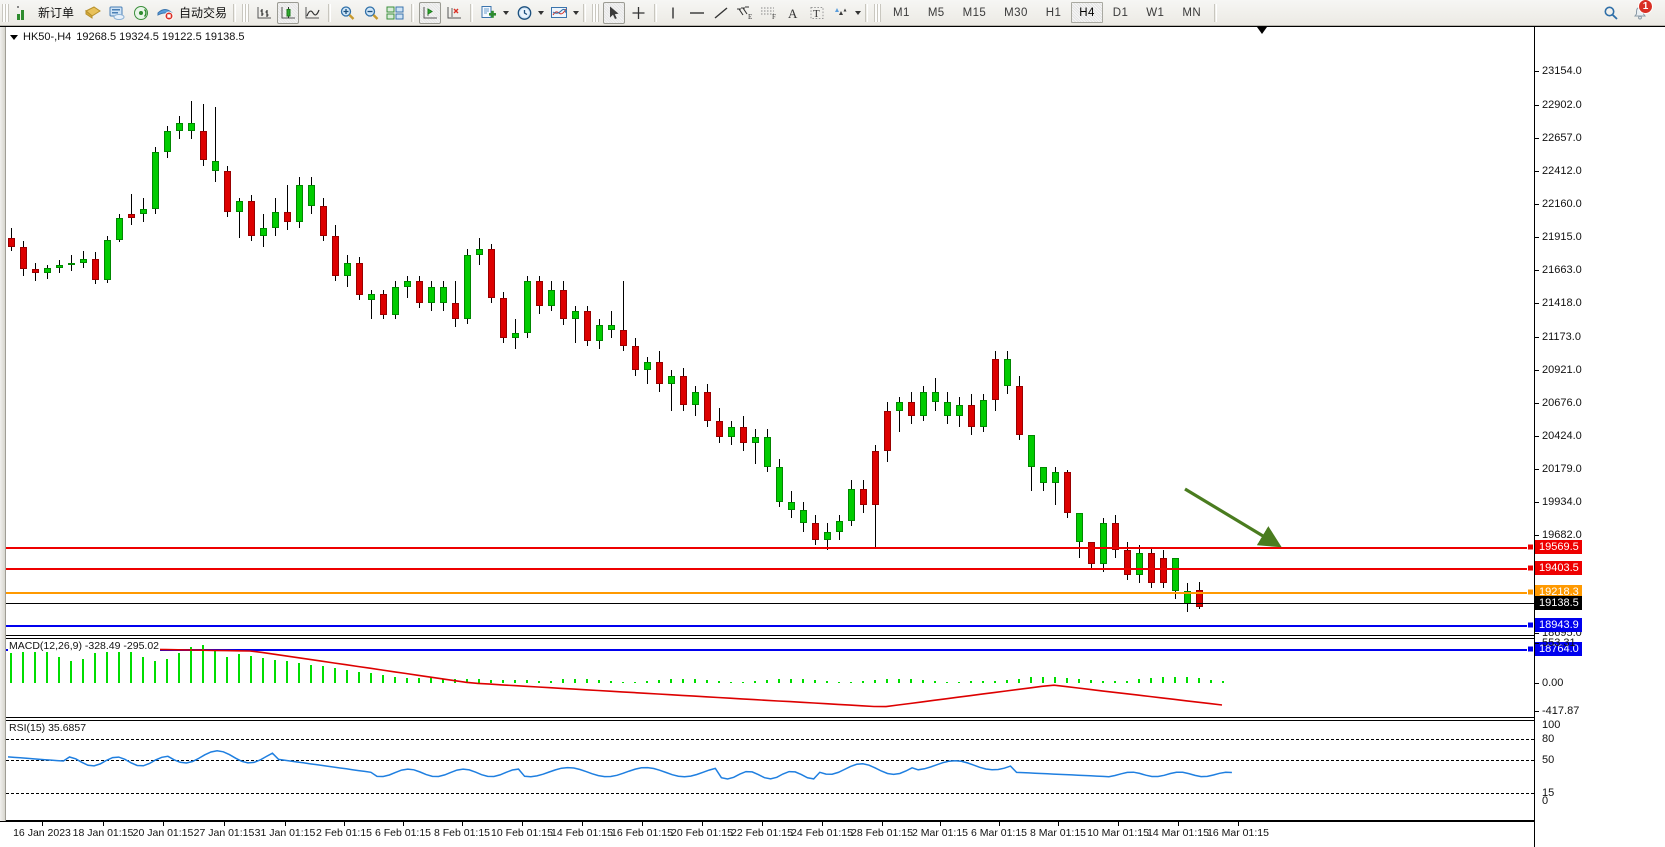 The width and height of the screenshot is (1665, 847). What do you see at coordinates (117, 13) in the screenshot?
I see `terminal-icon` at bounding box center [117, 13].